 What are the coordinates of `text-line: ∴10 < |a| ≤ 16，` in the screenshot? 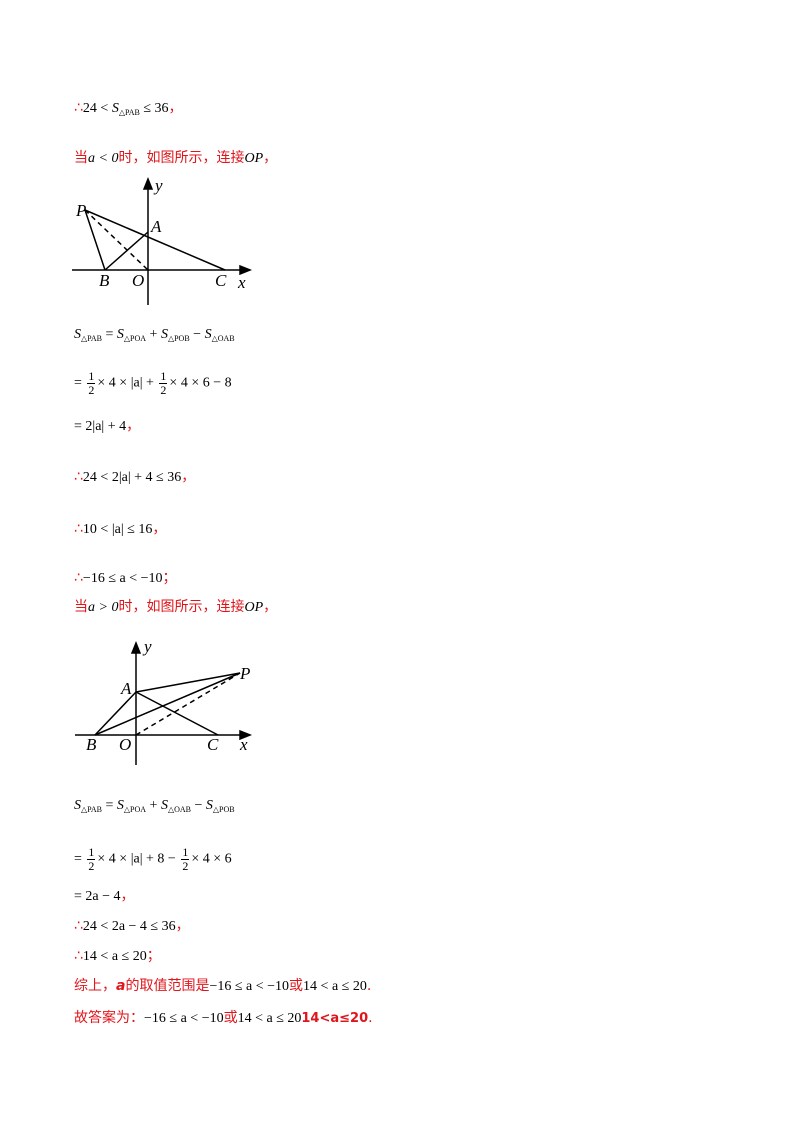 It's located at (120, 529).